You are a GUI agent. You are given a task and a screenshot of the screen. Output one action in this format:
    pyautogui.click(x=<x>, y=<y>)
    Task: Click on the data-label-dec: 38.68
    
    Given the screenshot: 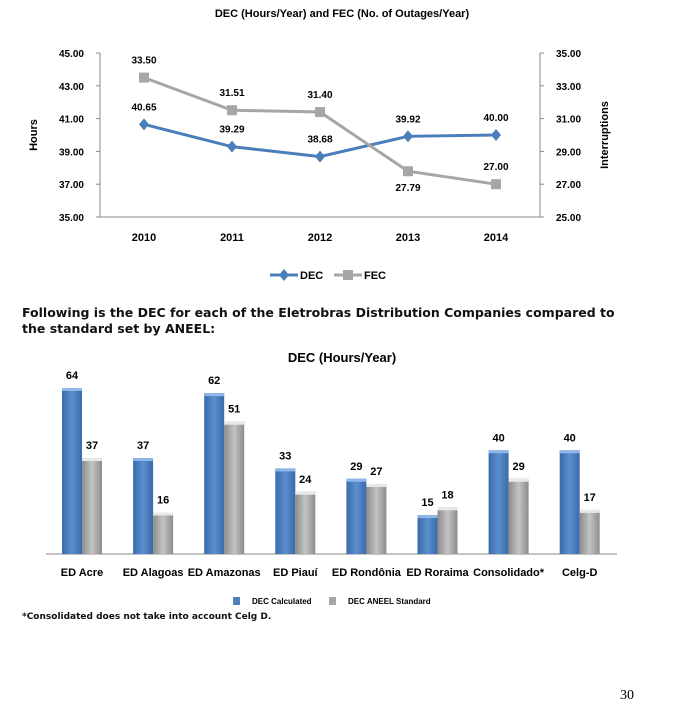 What is the action you would take?
    pyautogui.click(x=319, y=140)
    